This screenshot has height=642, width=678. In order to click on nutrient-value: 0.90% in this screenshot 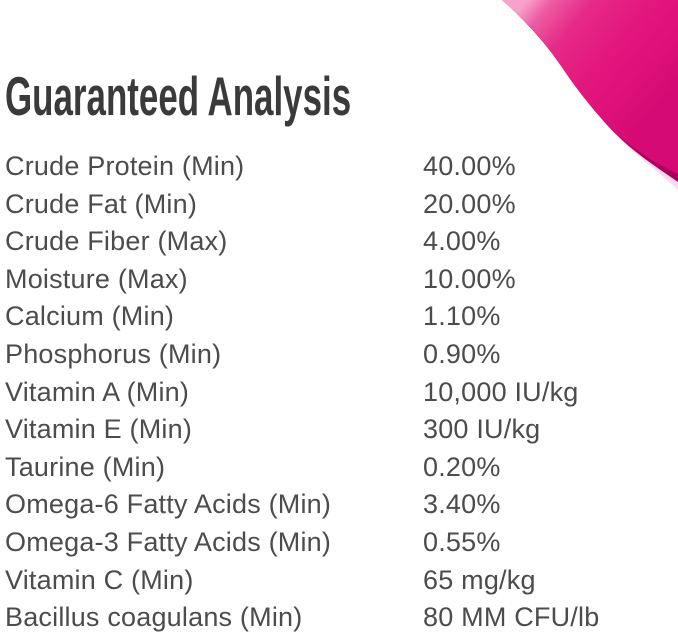, I will do `click(462, 353)`.